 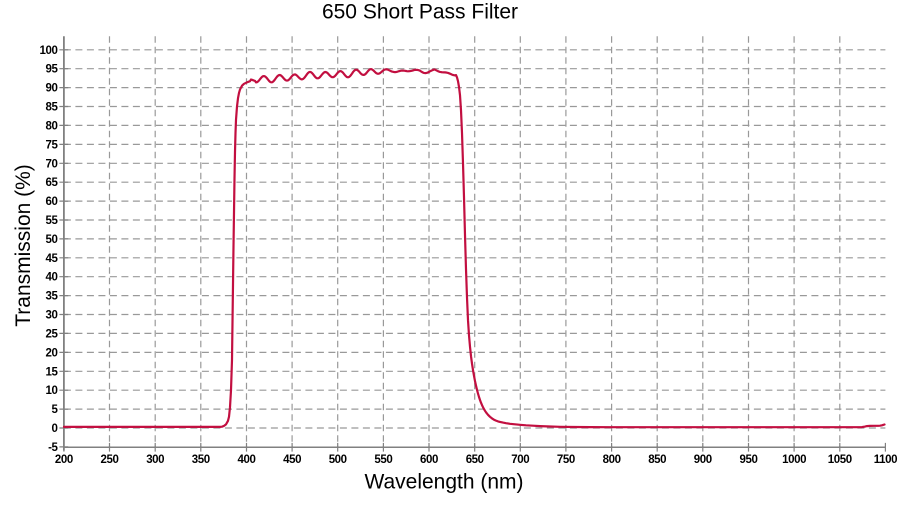 I want to click on svg-text: Wavelength (nm), so click(x=443, y=482).